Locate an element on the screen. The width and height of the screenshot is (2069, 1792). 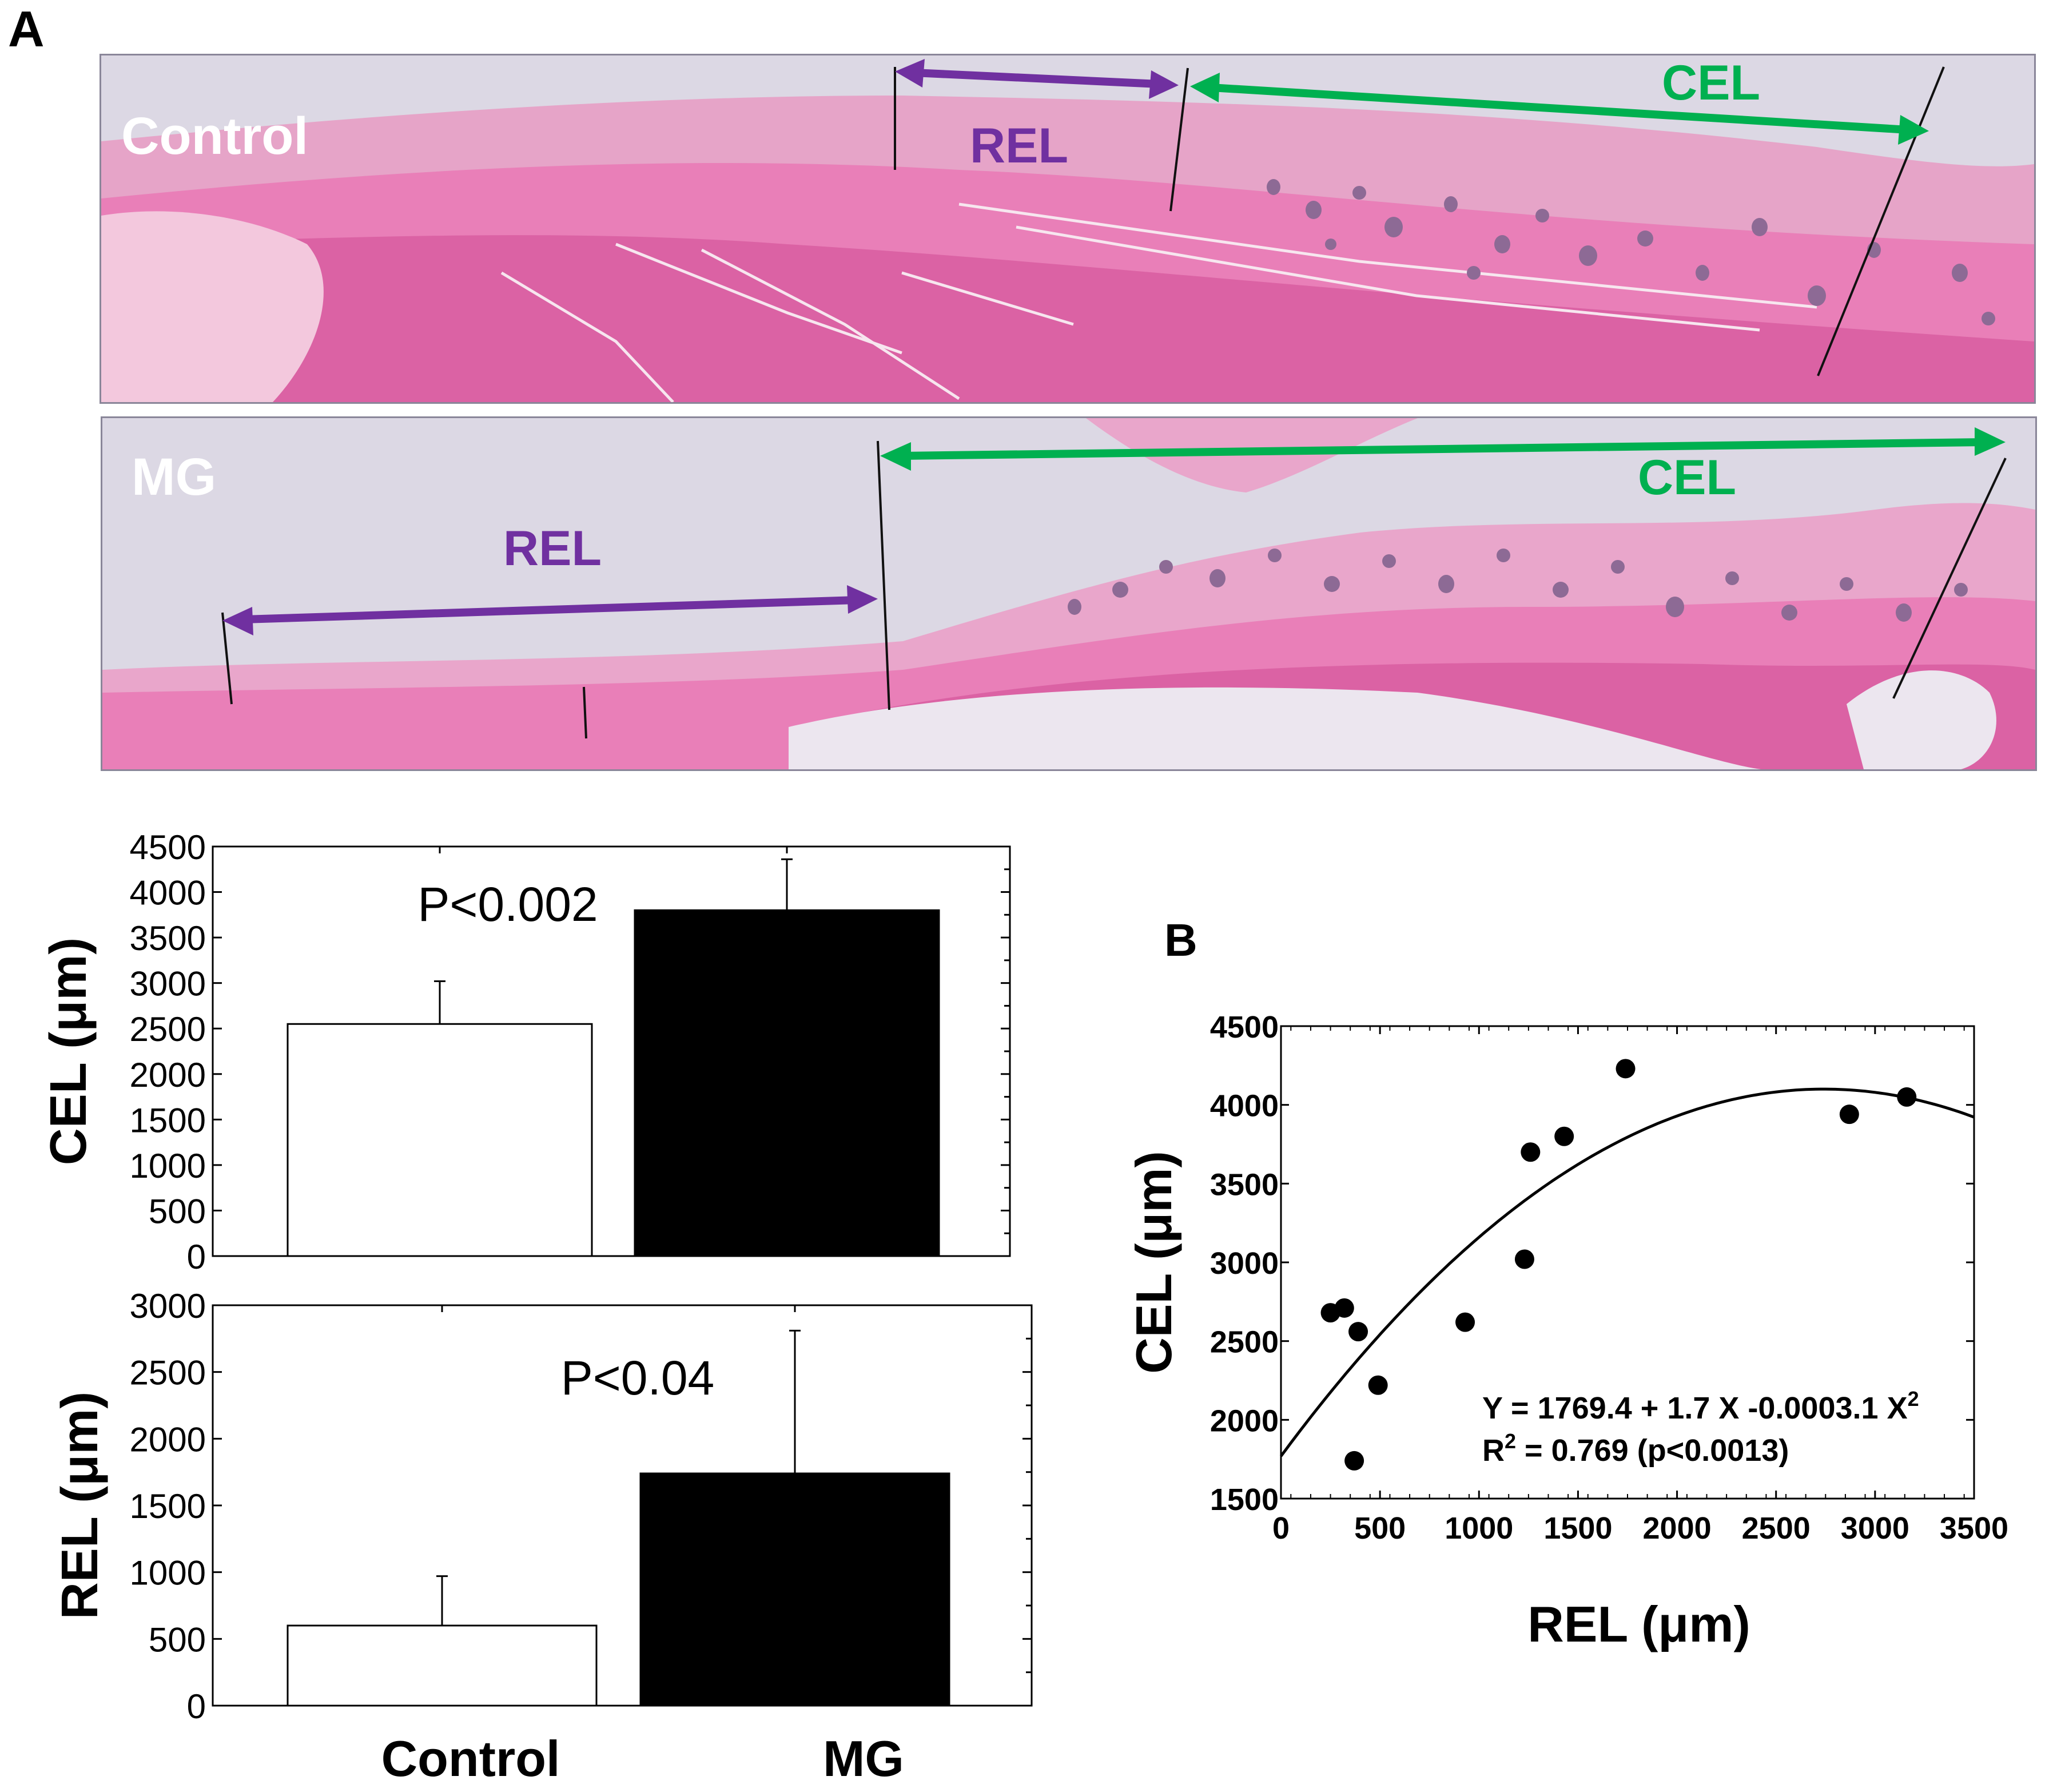
x-tick-label: 2000 is located at coordinates (1677, 1528).